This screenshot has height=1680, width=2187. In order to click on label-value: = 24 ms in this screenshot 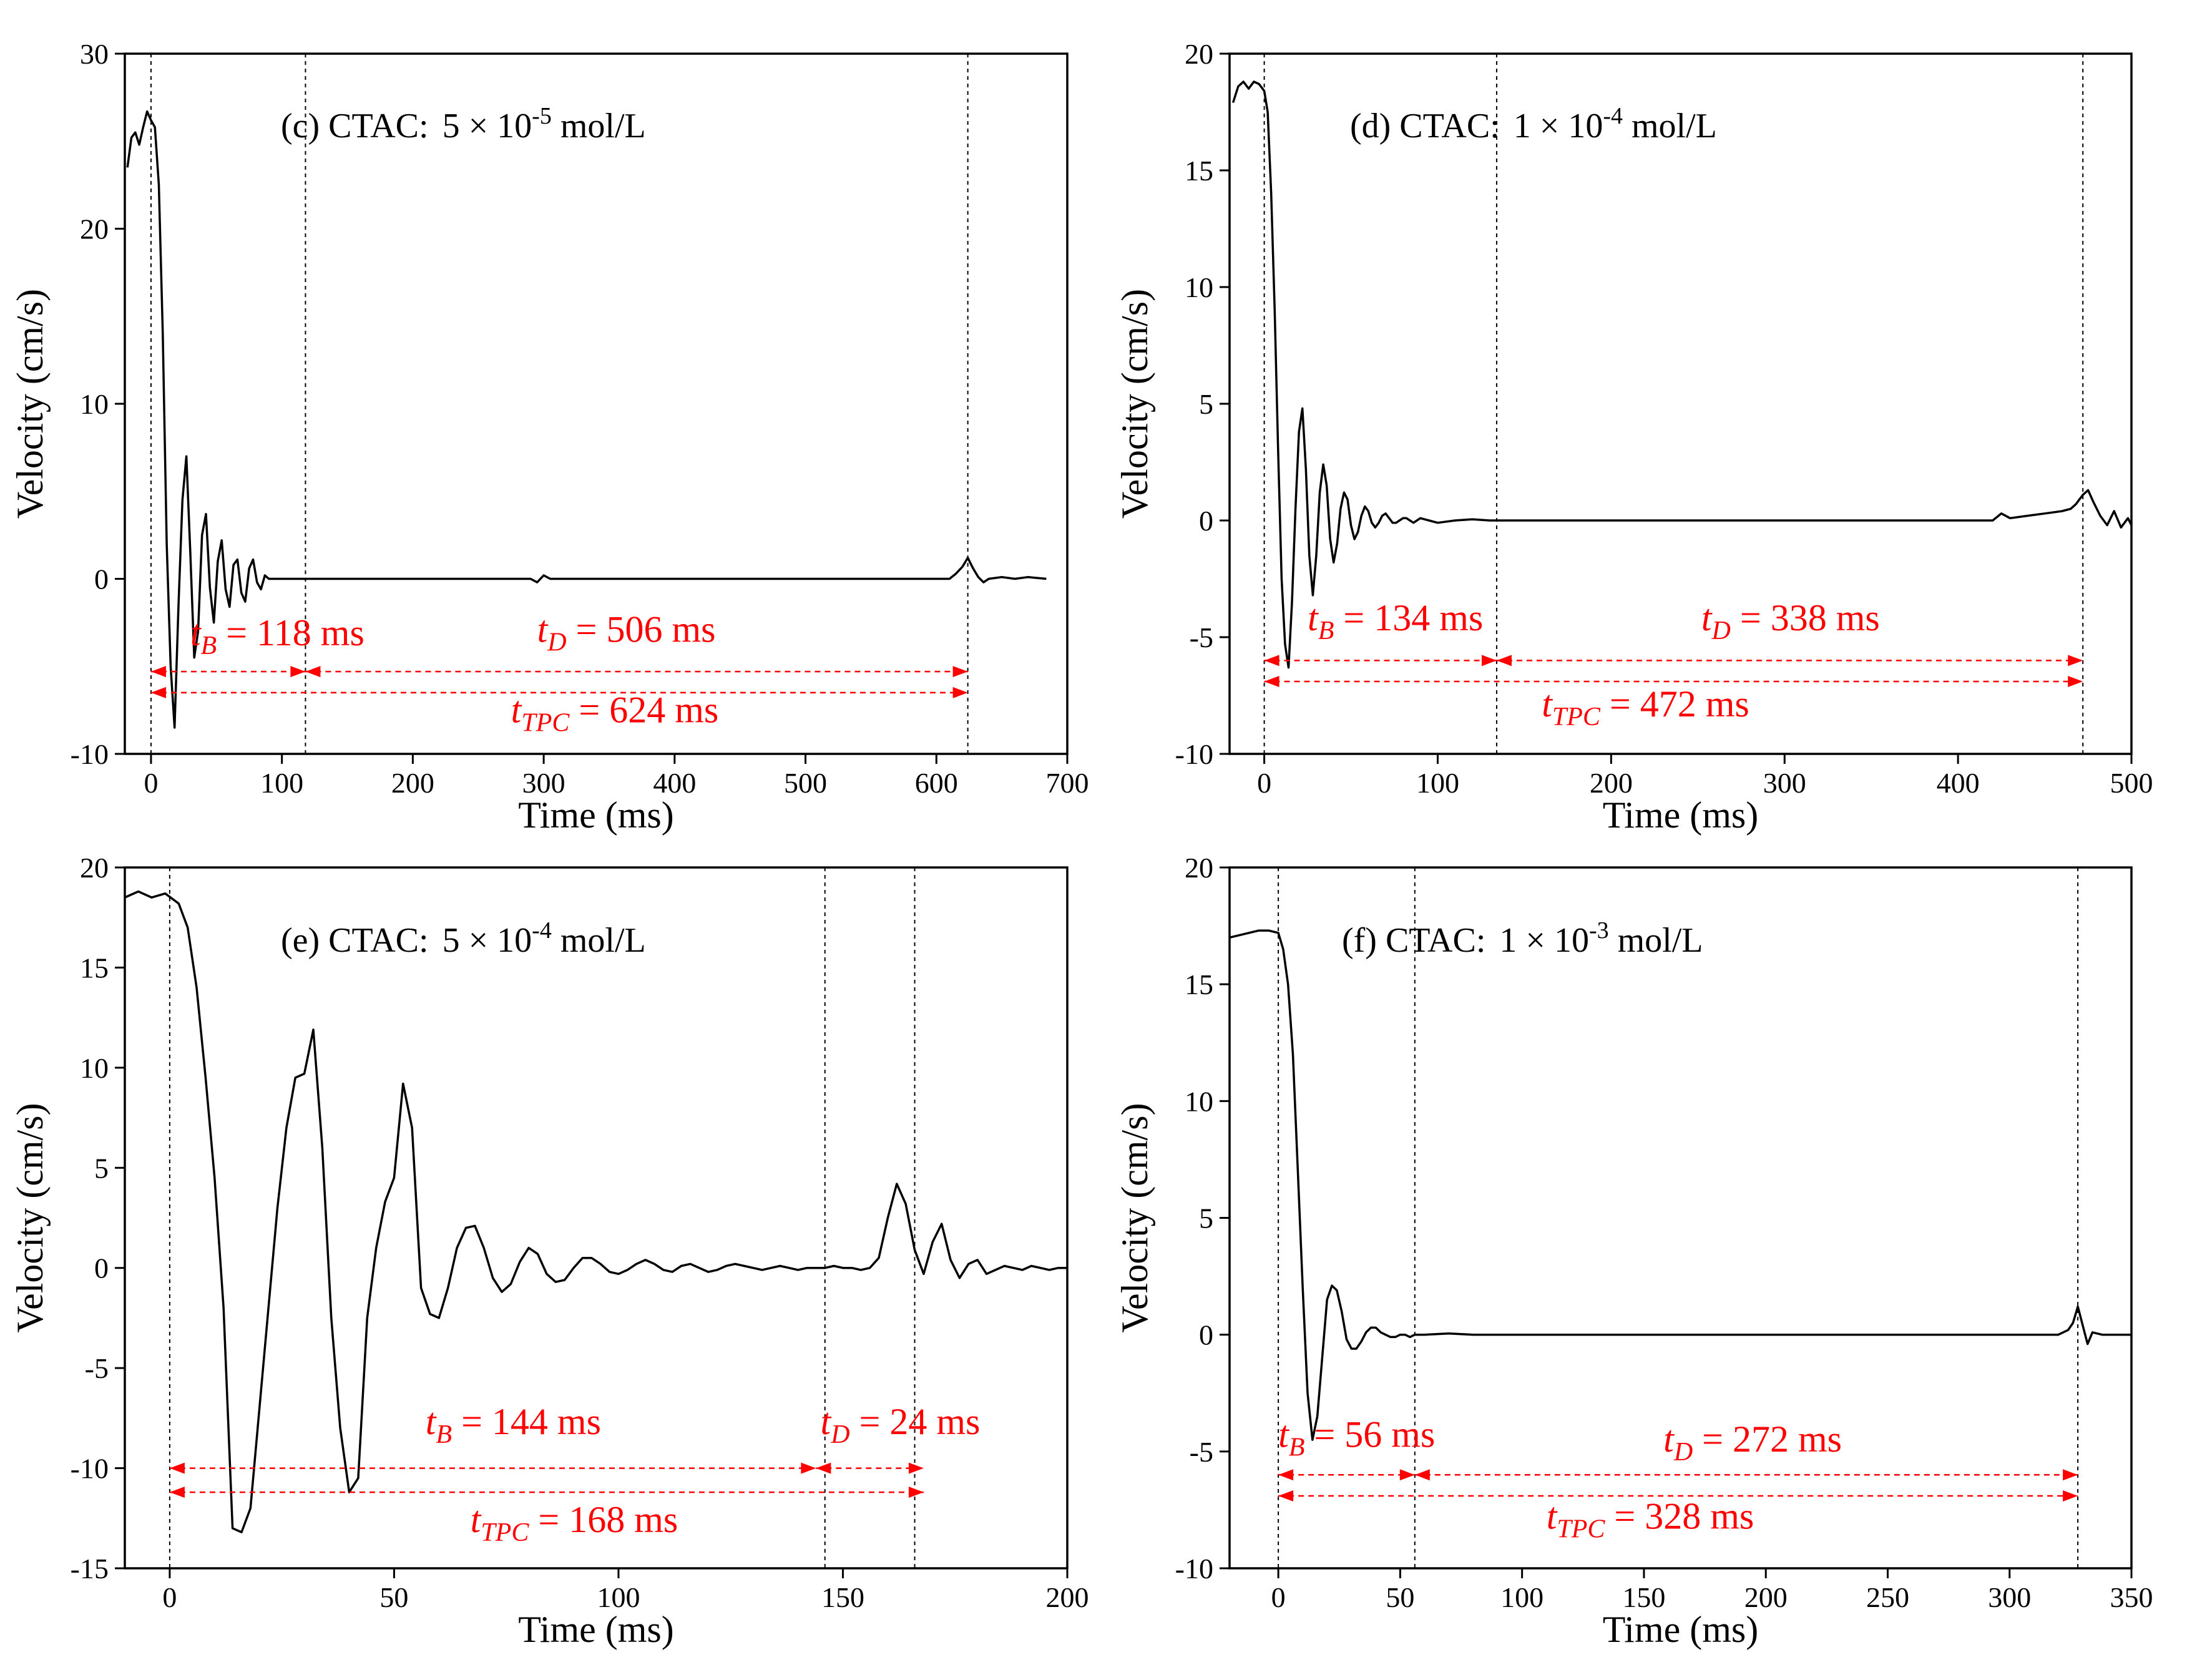, I will do `click(916, 1421)`.